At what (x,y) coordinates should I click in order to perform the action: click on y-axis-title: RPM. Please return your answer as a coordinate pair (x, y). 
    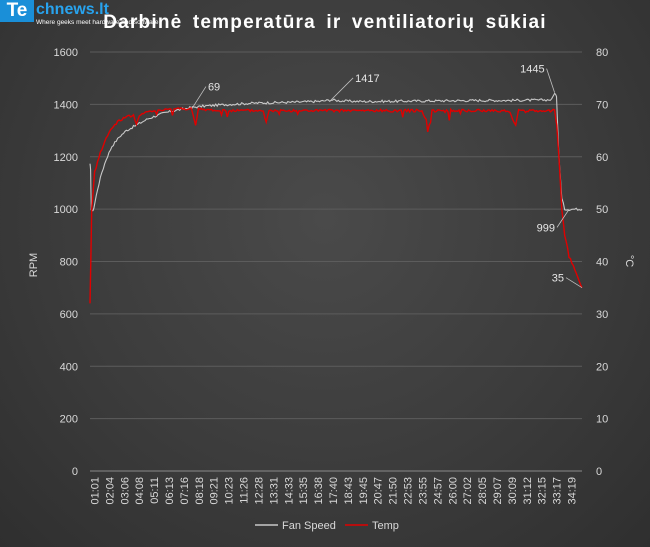
    Looking at the image, I should click on (34, 265).